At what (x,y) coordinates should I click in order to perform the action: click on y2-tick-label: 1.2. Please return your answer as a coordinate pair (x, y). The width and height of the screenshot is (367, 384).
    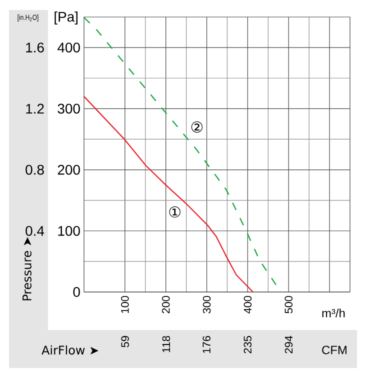
    Looking at the image, I should click on (35, 109).